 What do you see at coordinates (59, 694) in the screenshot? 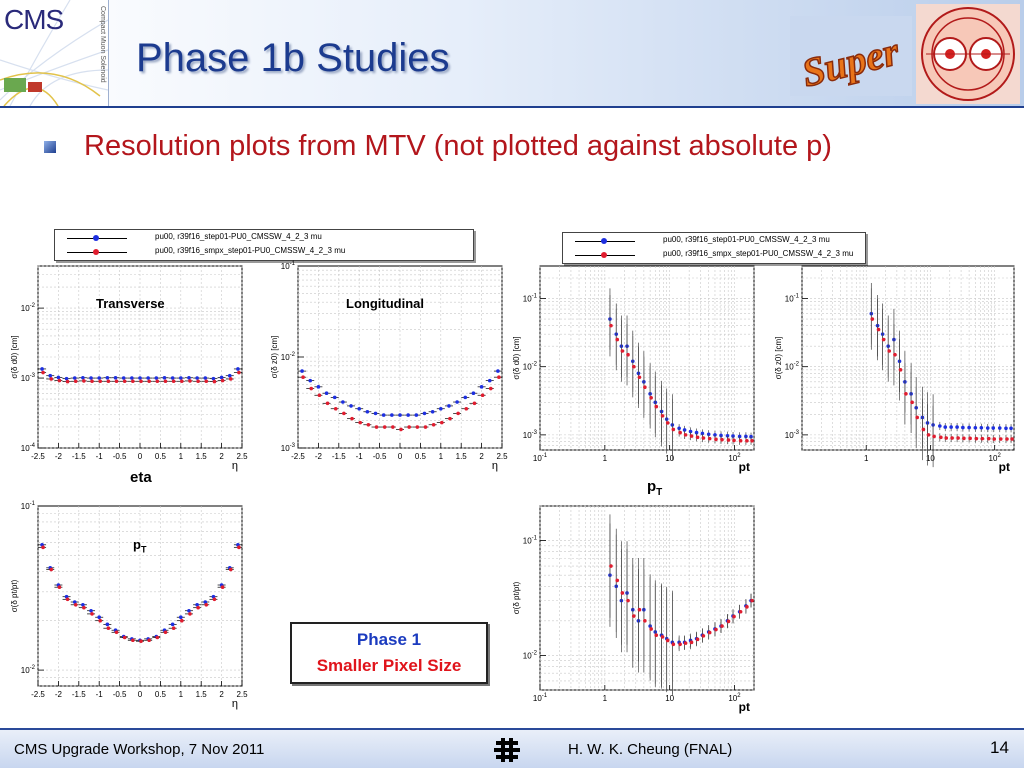
I see `x-tick-label: -2` at bounding box center [59, 694].